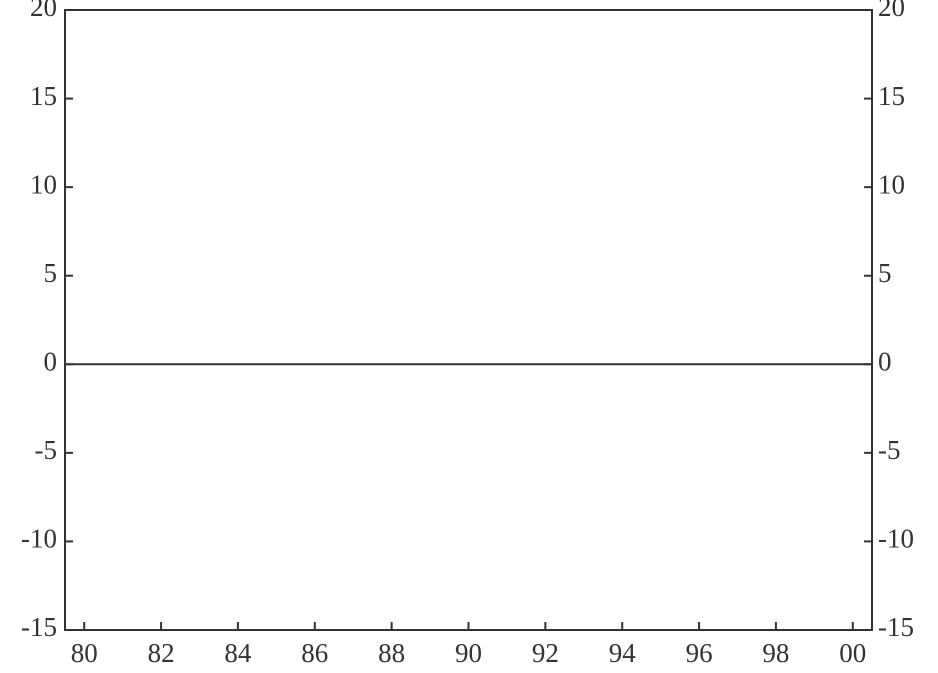 Image resolution: width=938 pixels, height=673 pixels. Describe the element at coordinates (699, 653) in the screenshot. I see `x-tick-label: 96` at that location.